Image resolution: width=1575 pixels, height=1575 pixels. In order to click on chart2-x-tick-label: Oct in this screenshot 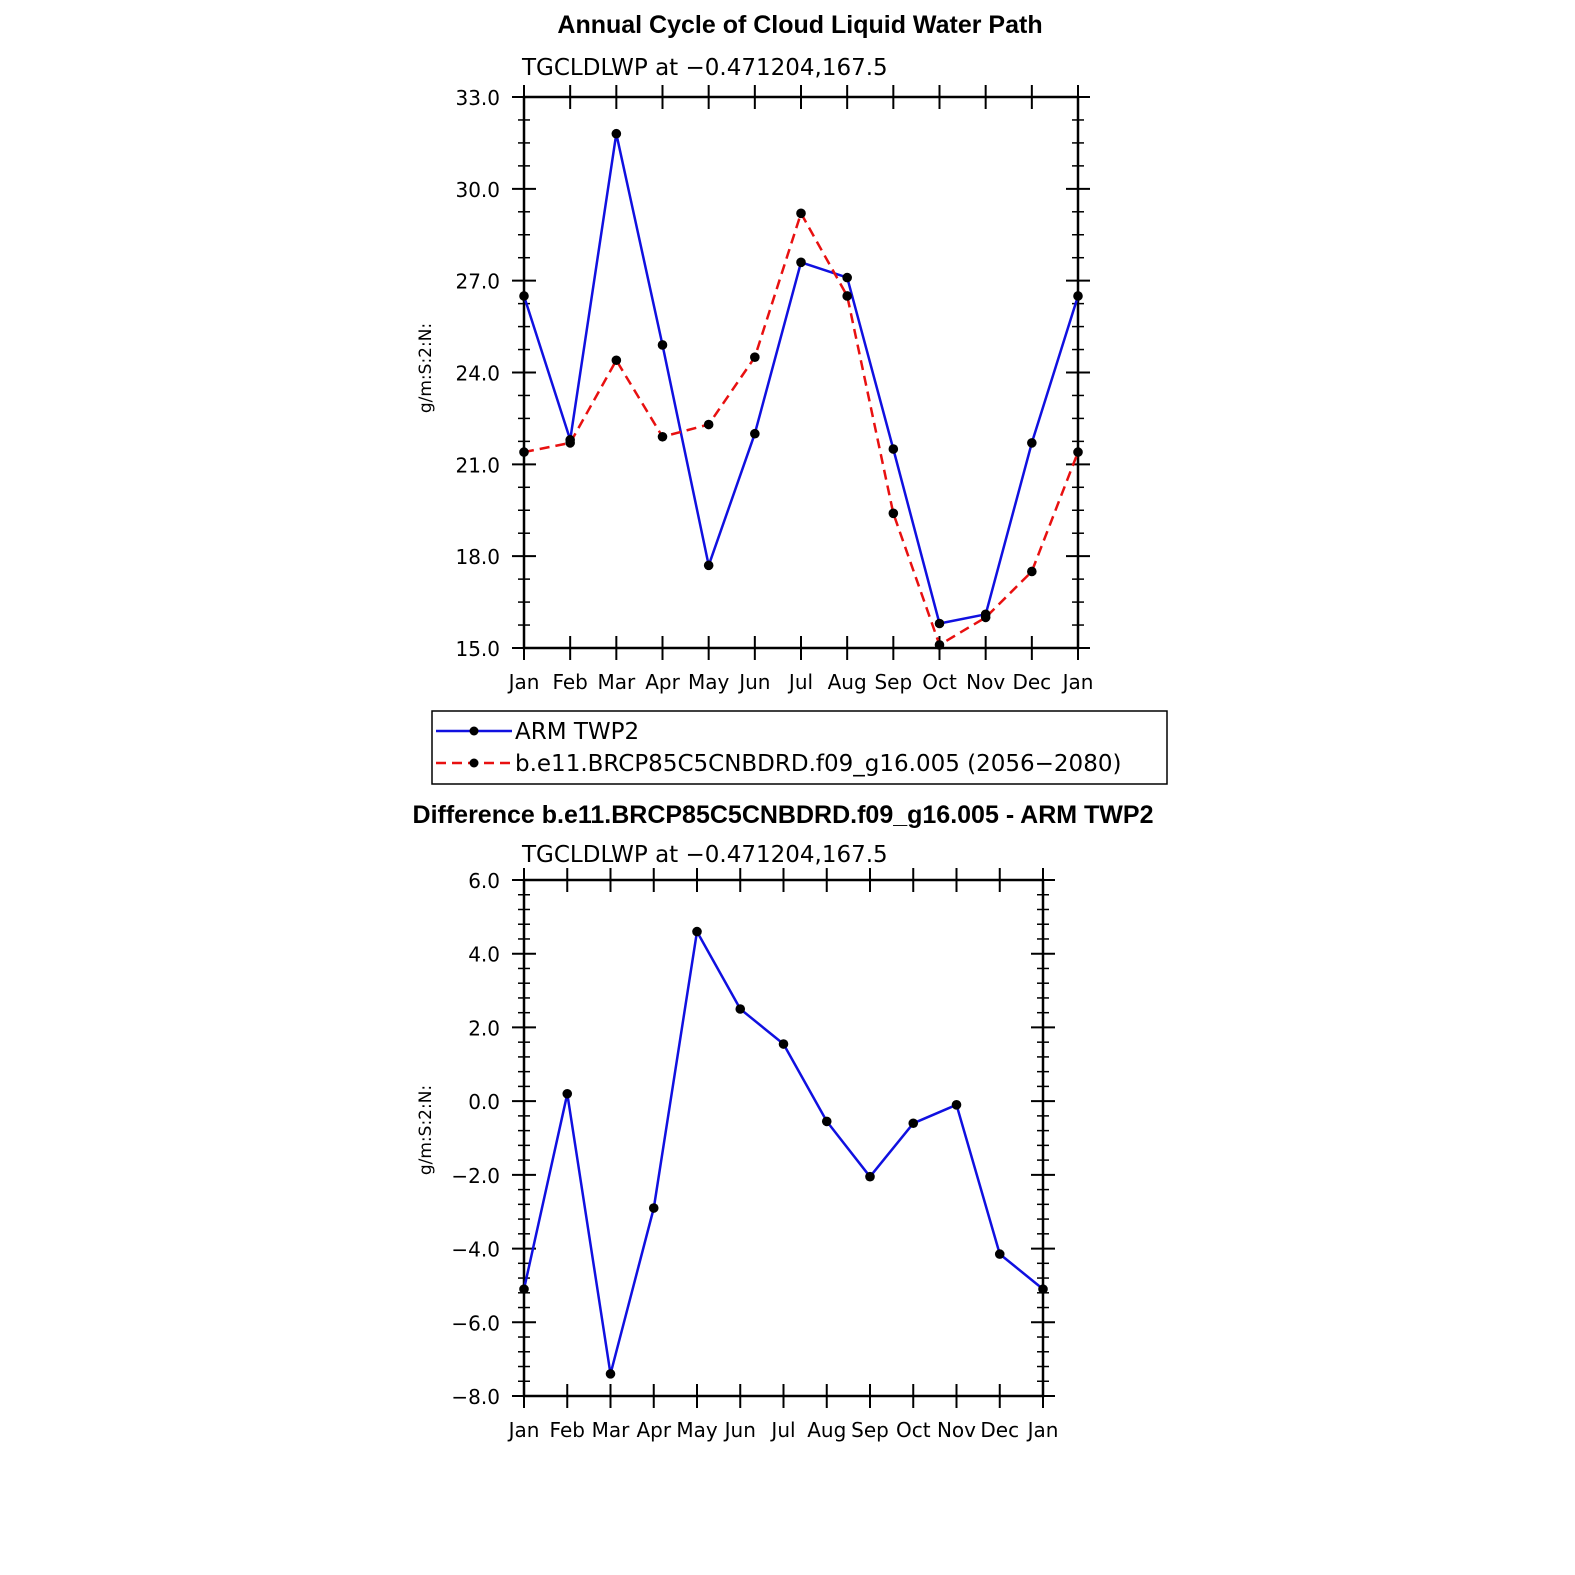, I will do `click(913, 1430)`.